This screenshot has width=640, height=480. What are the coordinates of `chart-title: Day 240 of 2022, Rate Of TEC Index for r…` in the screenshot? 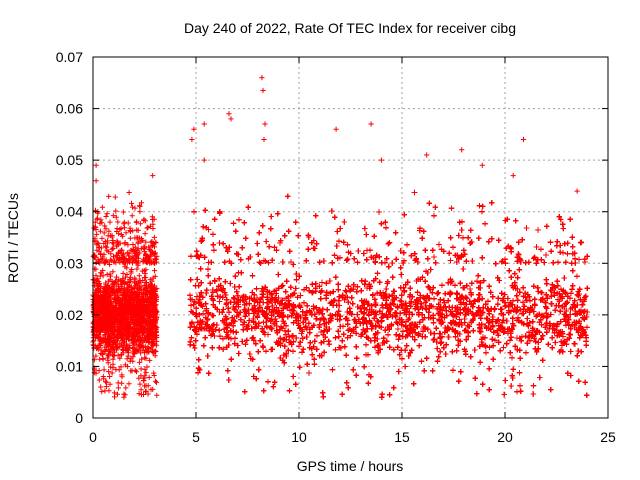 It's located at (350, 28).